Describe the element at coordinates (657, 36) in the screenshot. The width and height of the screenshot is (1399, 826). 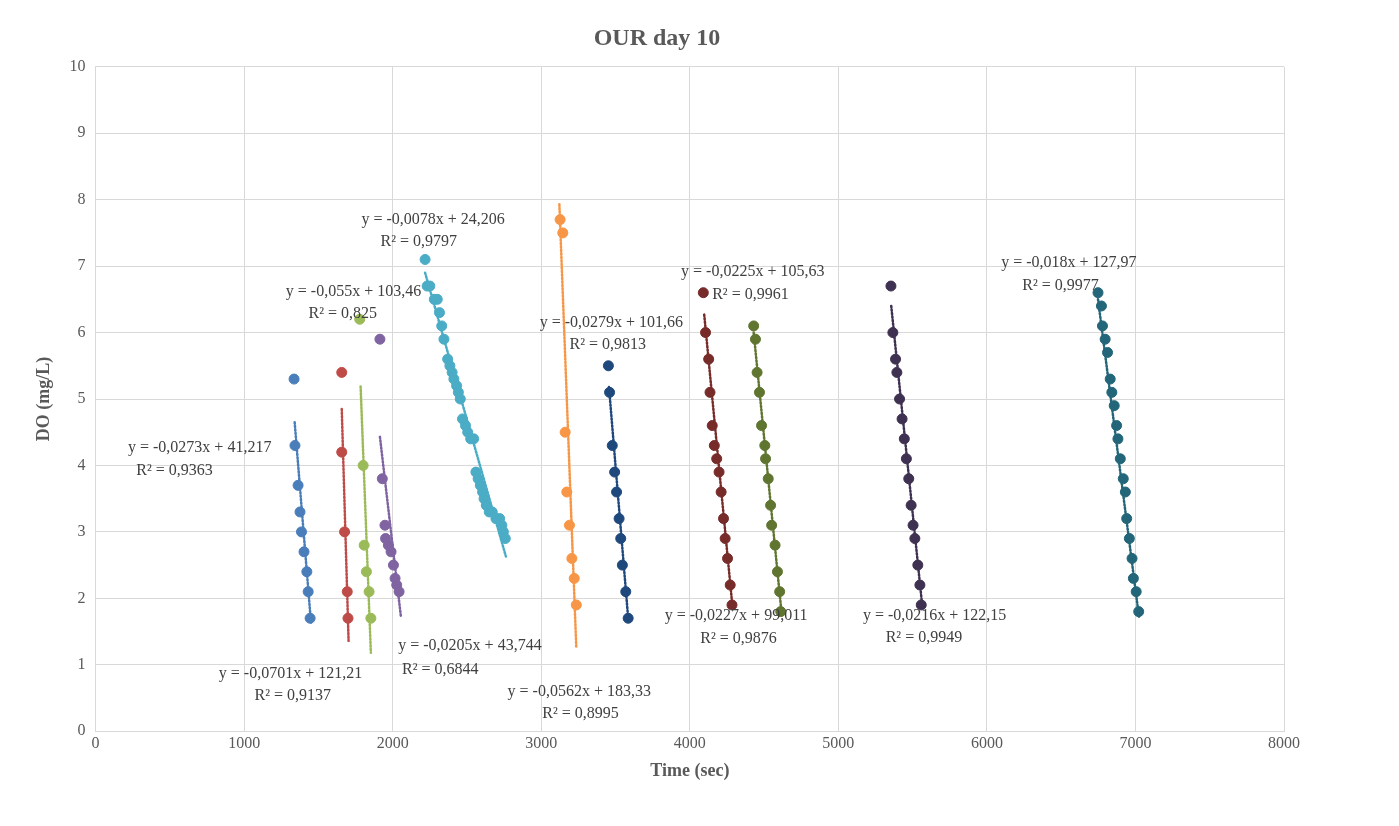
I see `chart-title: OUR day 10` at that location.